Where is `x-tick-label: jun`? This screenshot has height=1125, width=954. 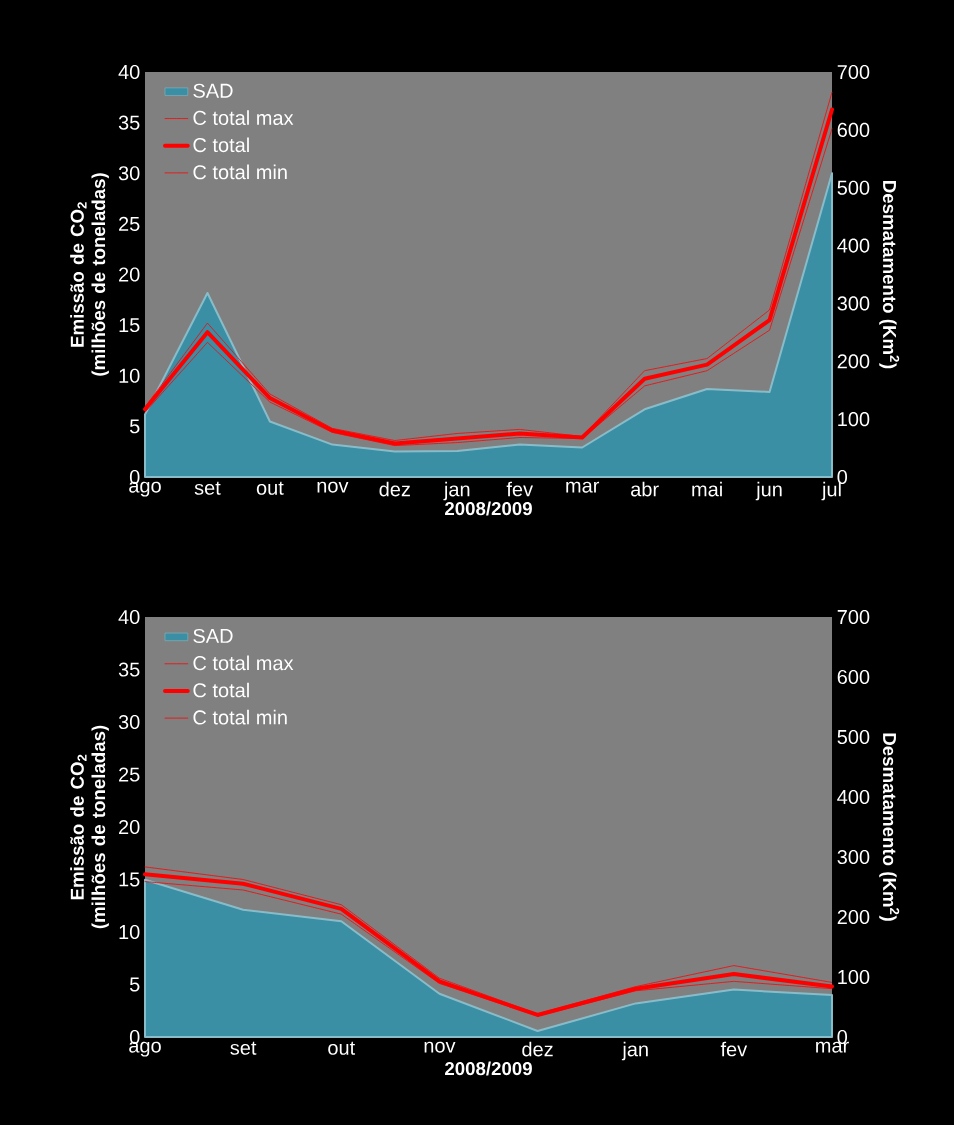 x-tick-label: jun is located at coordinates (768, 491).